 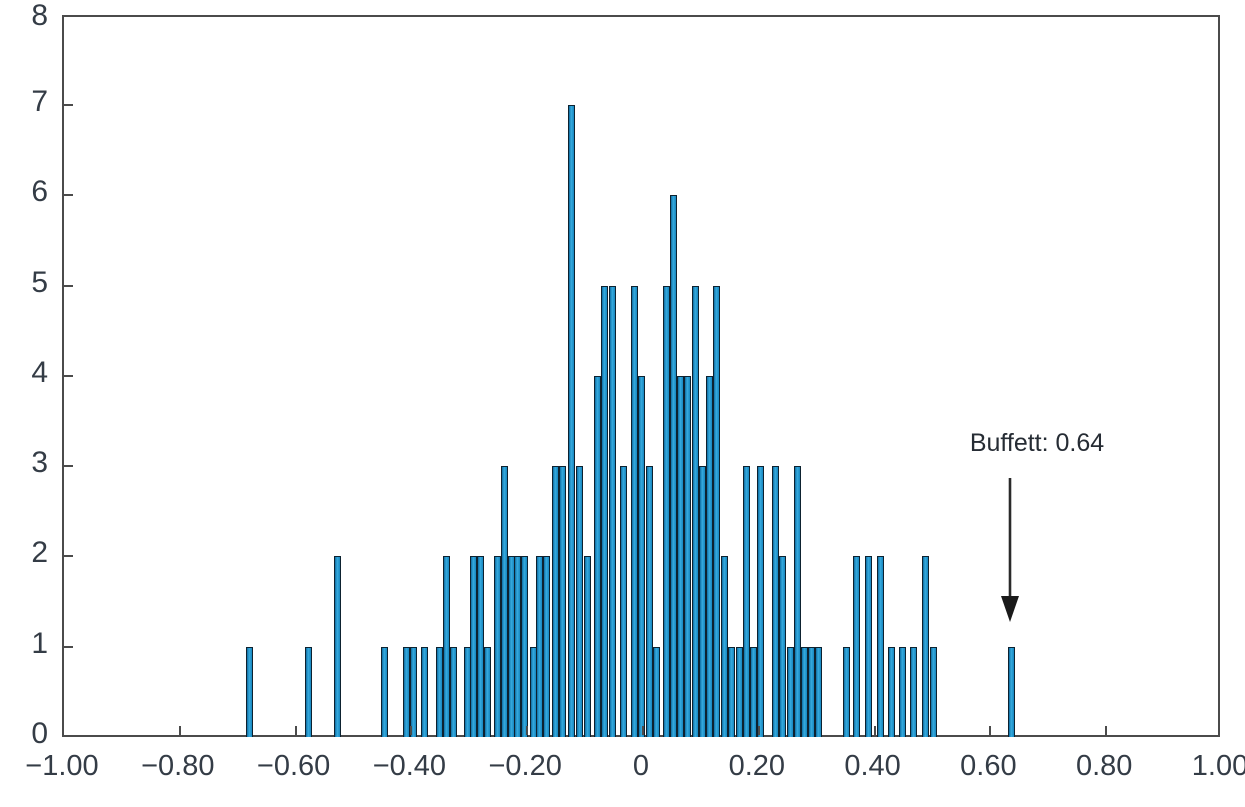 What do you see at coordinates (39, 552) in the screenshot?
I see `y-tick-label: 2` at bounding box center [39, 552].